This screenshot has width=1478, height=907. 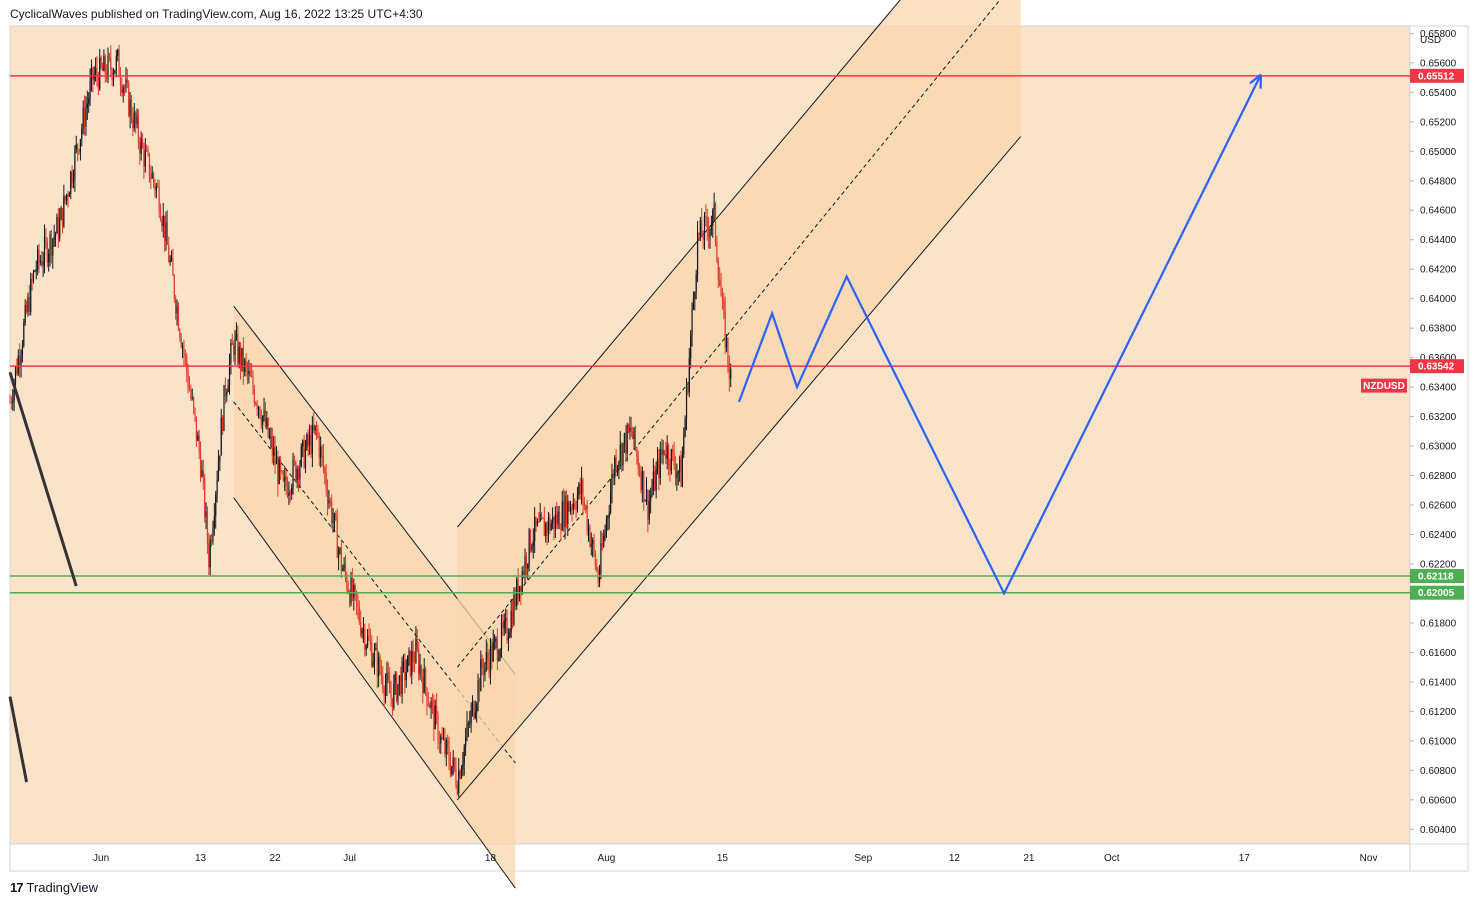 I want to click on y-tick-label: 0.61800, so click(x=1438, y=623).